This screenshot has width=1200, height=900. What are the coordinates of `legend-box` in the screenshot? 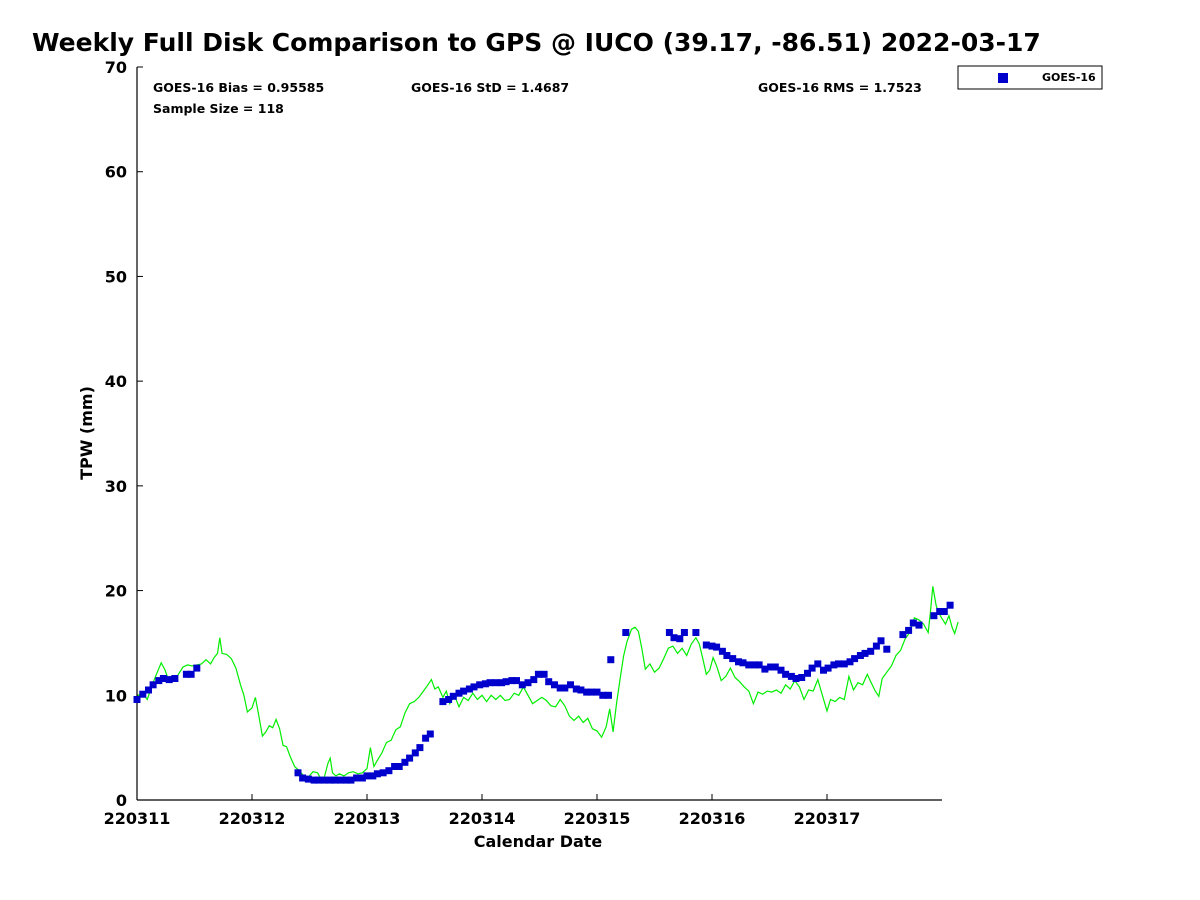 It's located at (1030, 77).